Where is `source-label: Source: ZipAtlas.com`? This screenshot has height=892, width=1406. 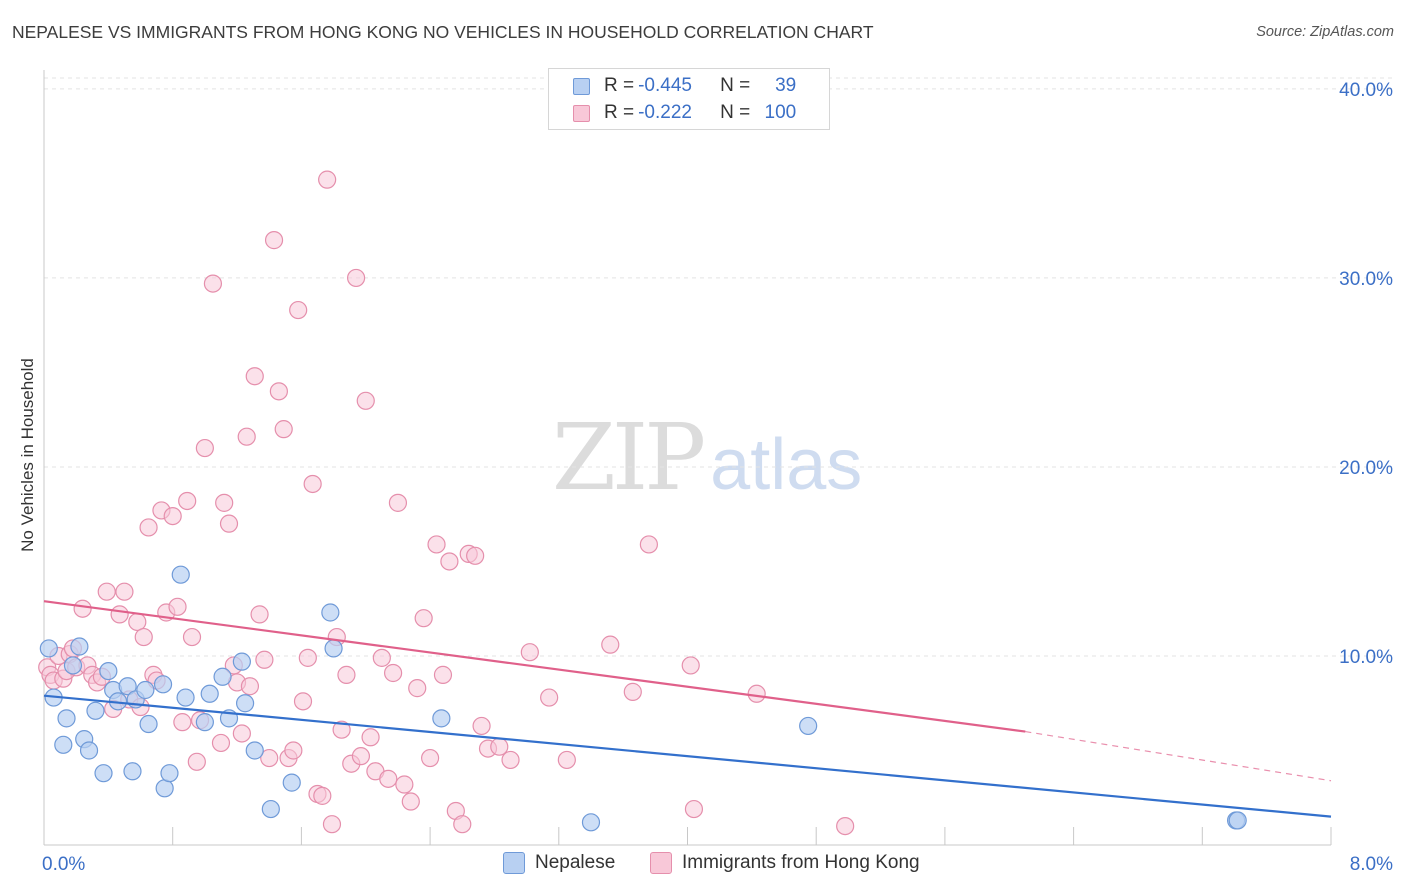
source-label: Source: ZipAtlas.com is located at coordinates (1325, 32).